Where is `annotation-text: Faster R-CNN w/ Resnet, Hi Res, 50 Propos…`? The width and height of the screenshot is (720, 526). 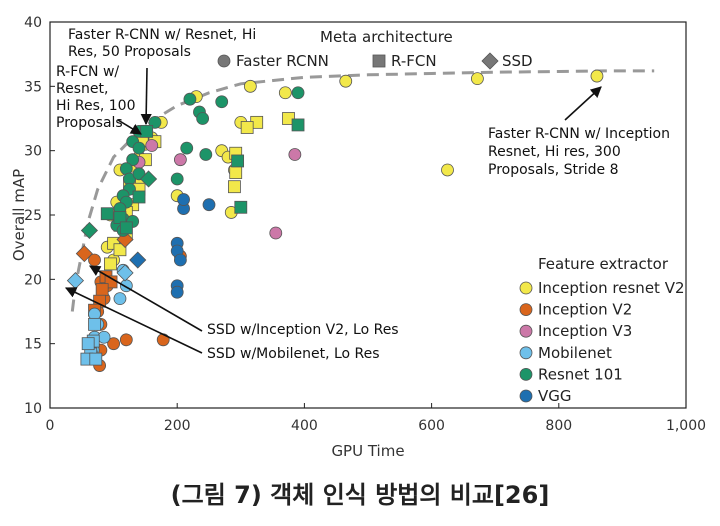 annotation-text: Faster R-CNN w/ Resnet, Hi Res, 50 Propos… is located at coordinates (162, 43).